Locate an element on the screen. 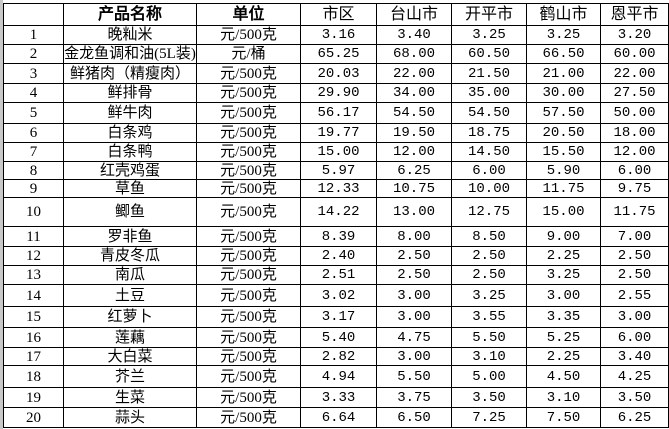 Image resolution: width=669 pixels, height=429 pixels. product-name: 红壳鸡蛋 is located at coordinates (130, 170).